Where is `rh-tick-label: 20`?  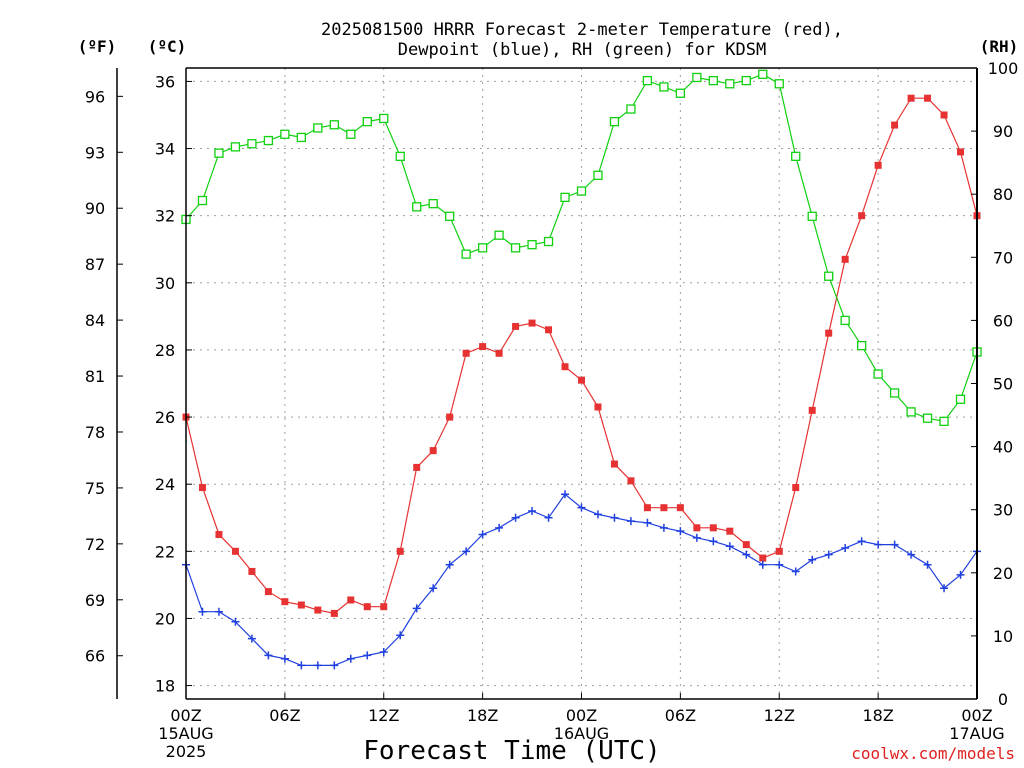
rh-tick-label: 20 is located at coordinates (1003, 573).